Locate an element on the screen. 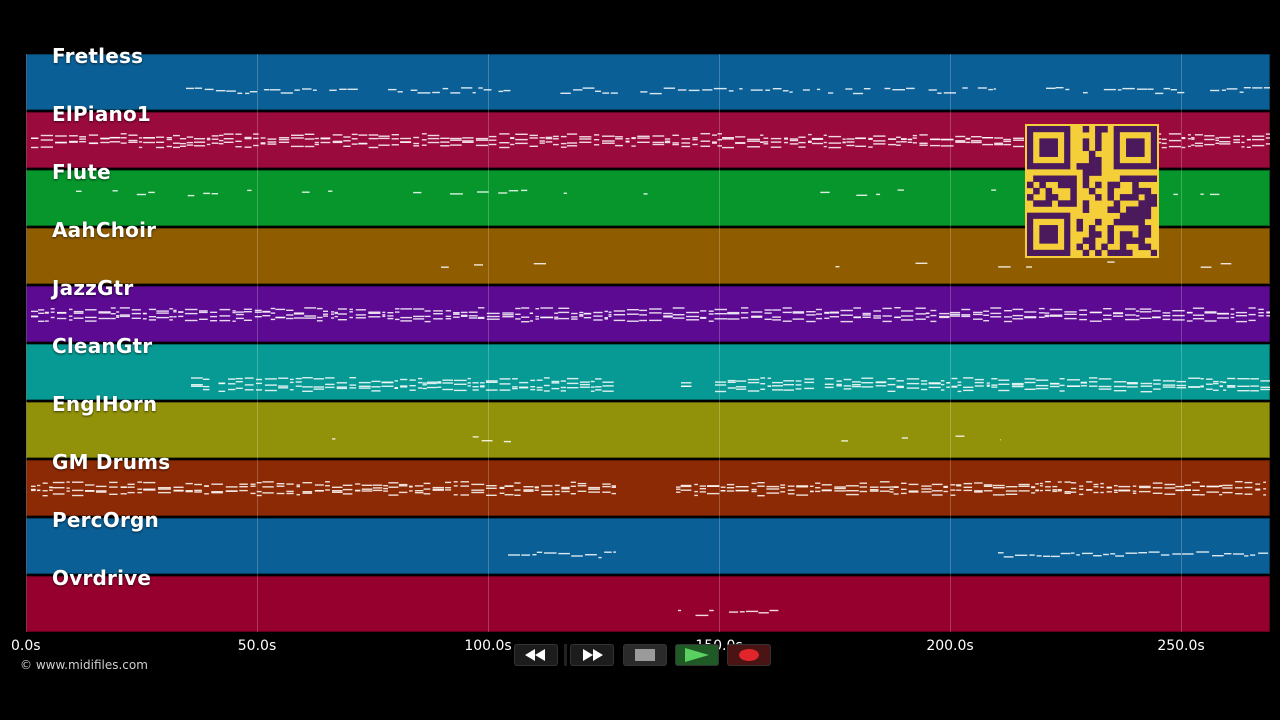 This screenshot has height=720, width=1280. track-fretless: Fretless is located at coordinates (648, 77).